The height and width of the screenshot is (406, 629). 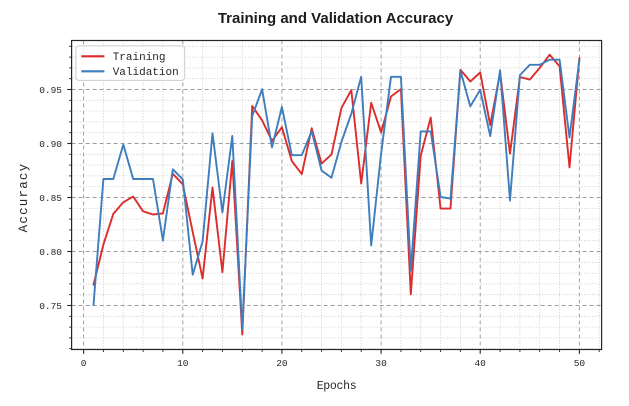 I want to click on svg-text: 20, so click(x=282, y=363).